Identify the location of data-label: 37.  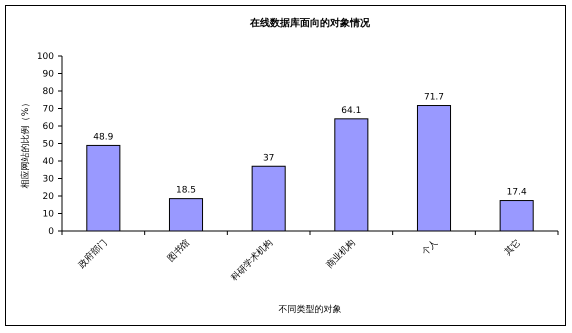
(268, 158).